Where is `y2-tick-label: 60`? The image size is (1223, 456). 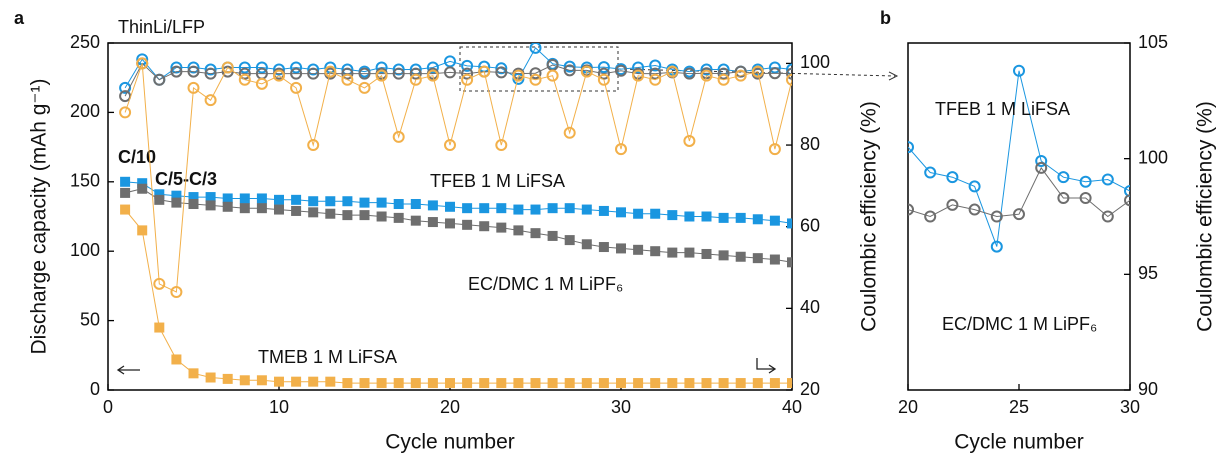
y2-tick-label: 60 is located at coordinates (810, 225).